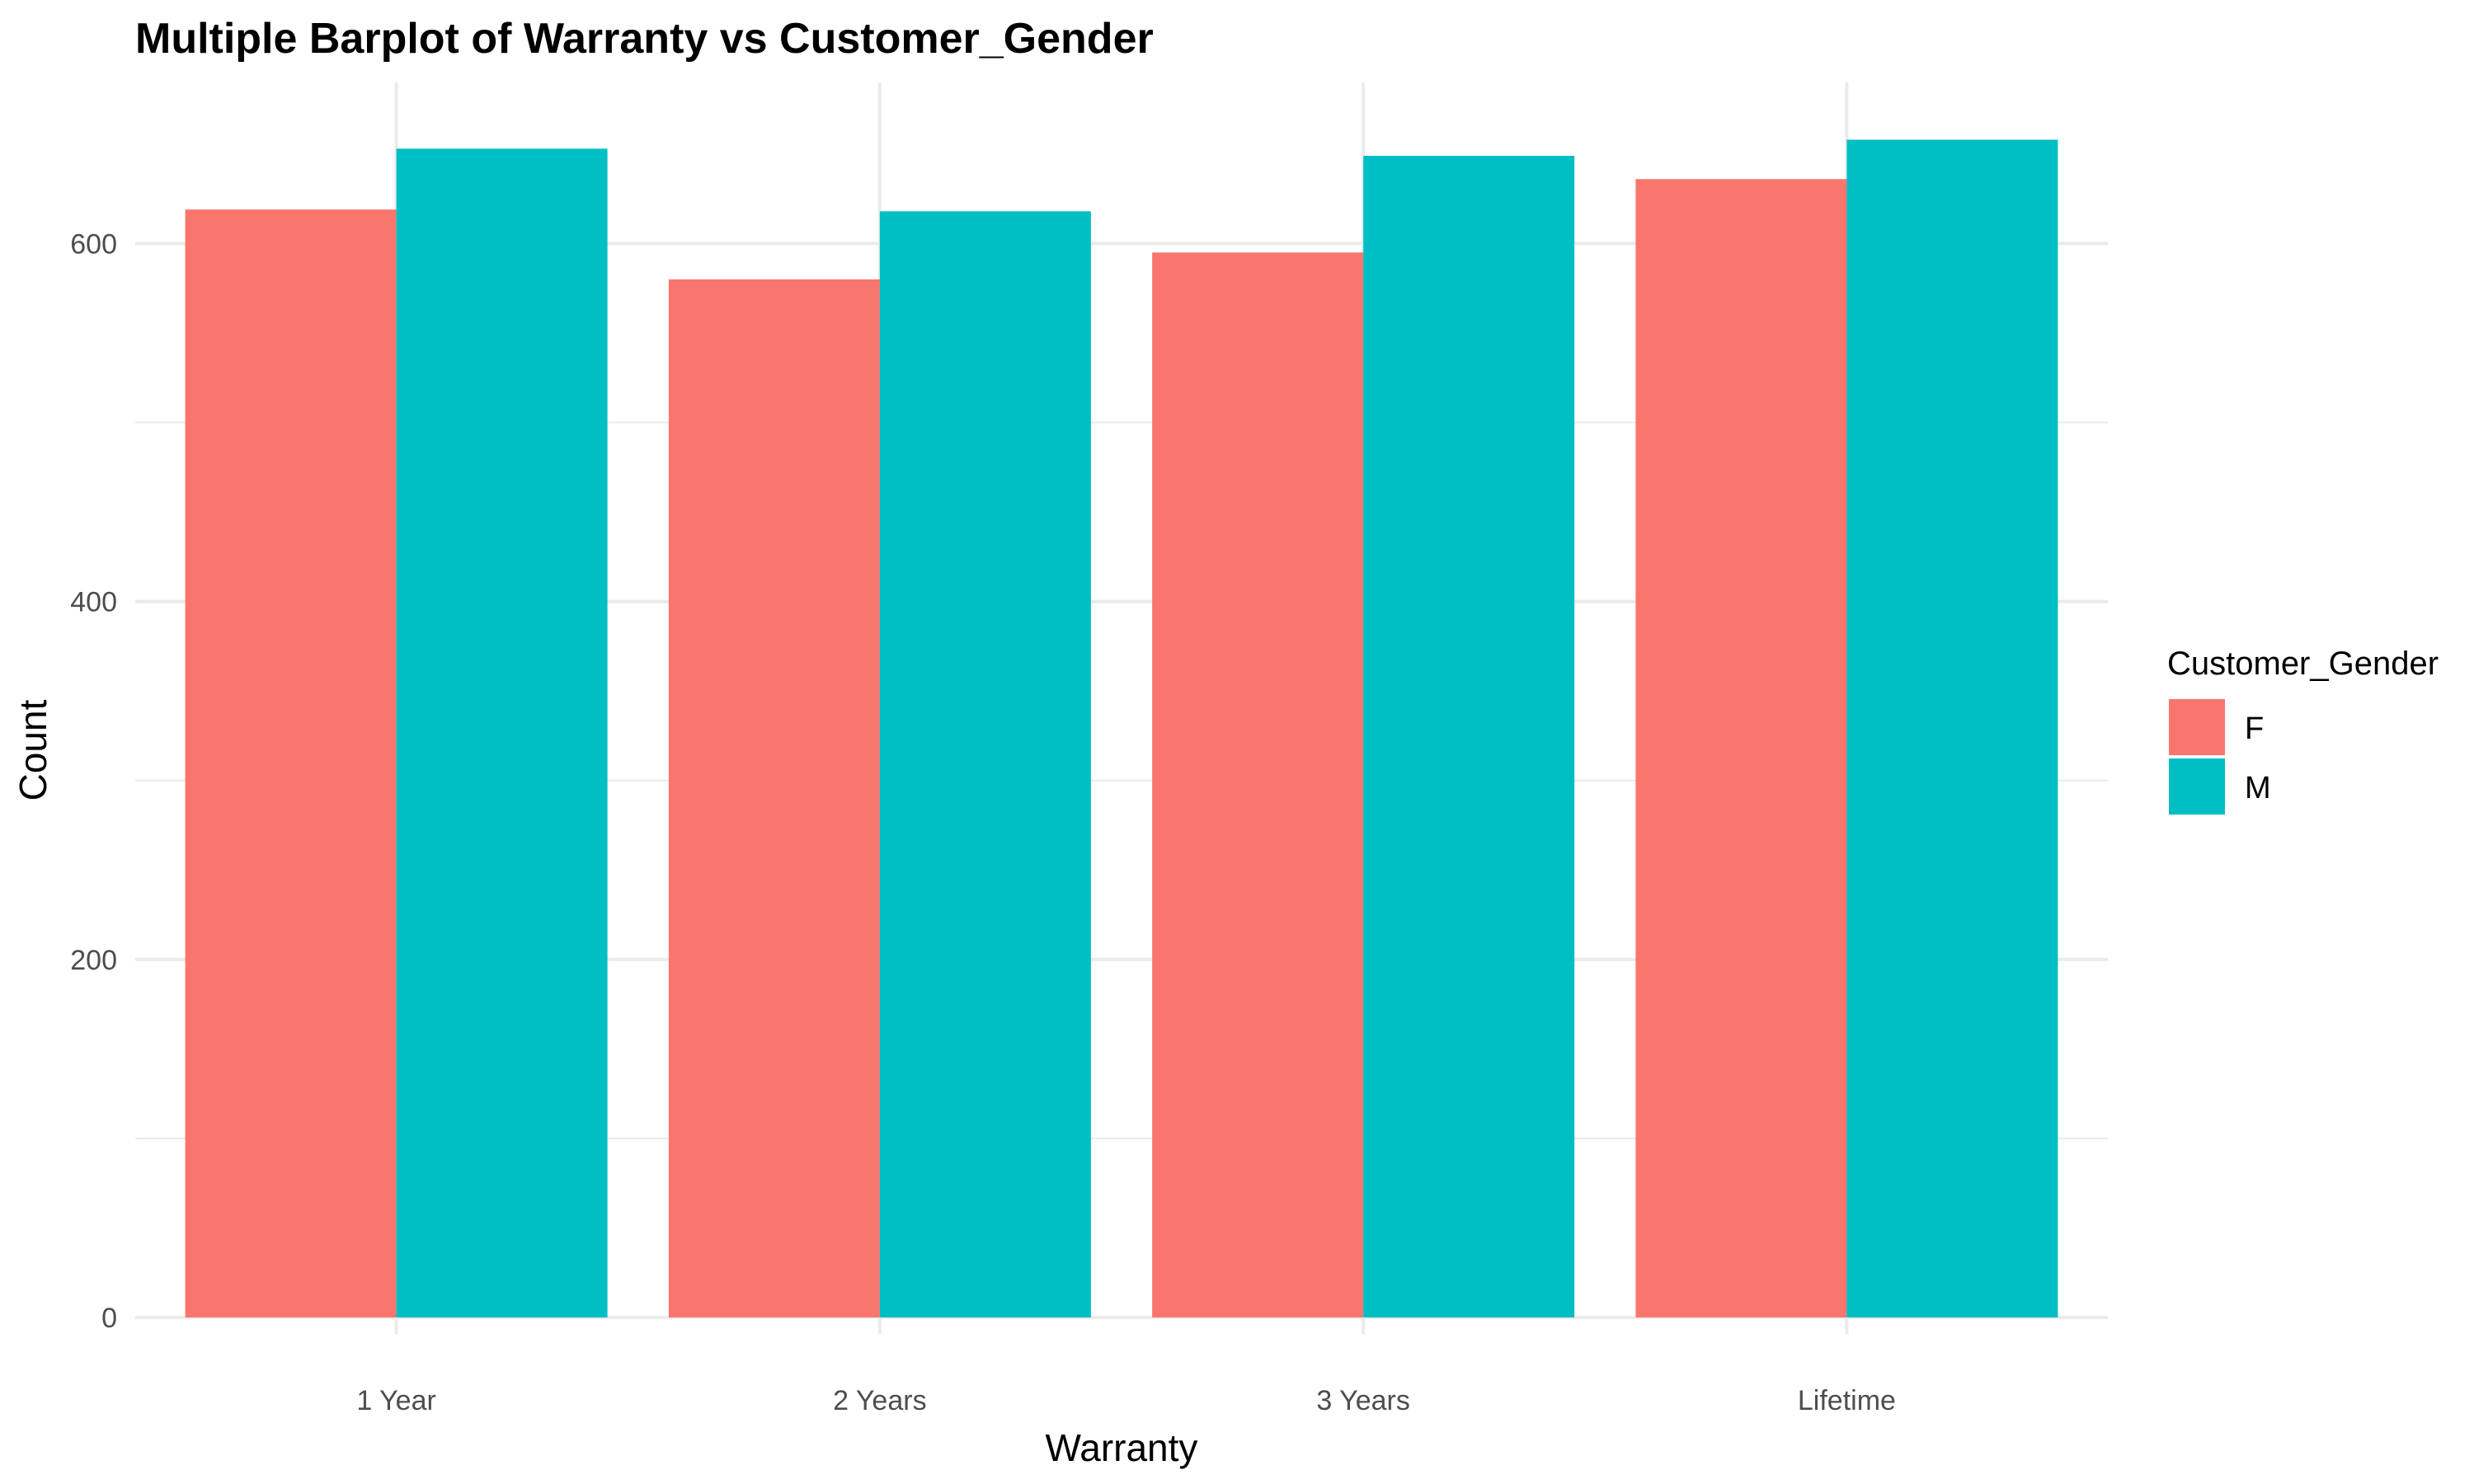 This screenshot has width=2474, height=1484. I want to click on legend-swatch-f, so click(2197, 727).